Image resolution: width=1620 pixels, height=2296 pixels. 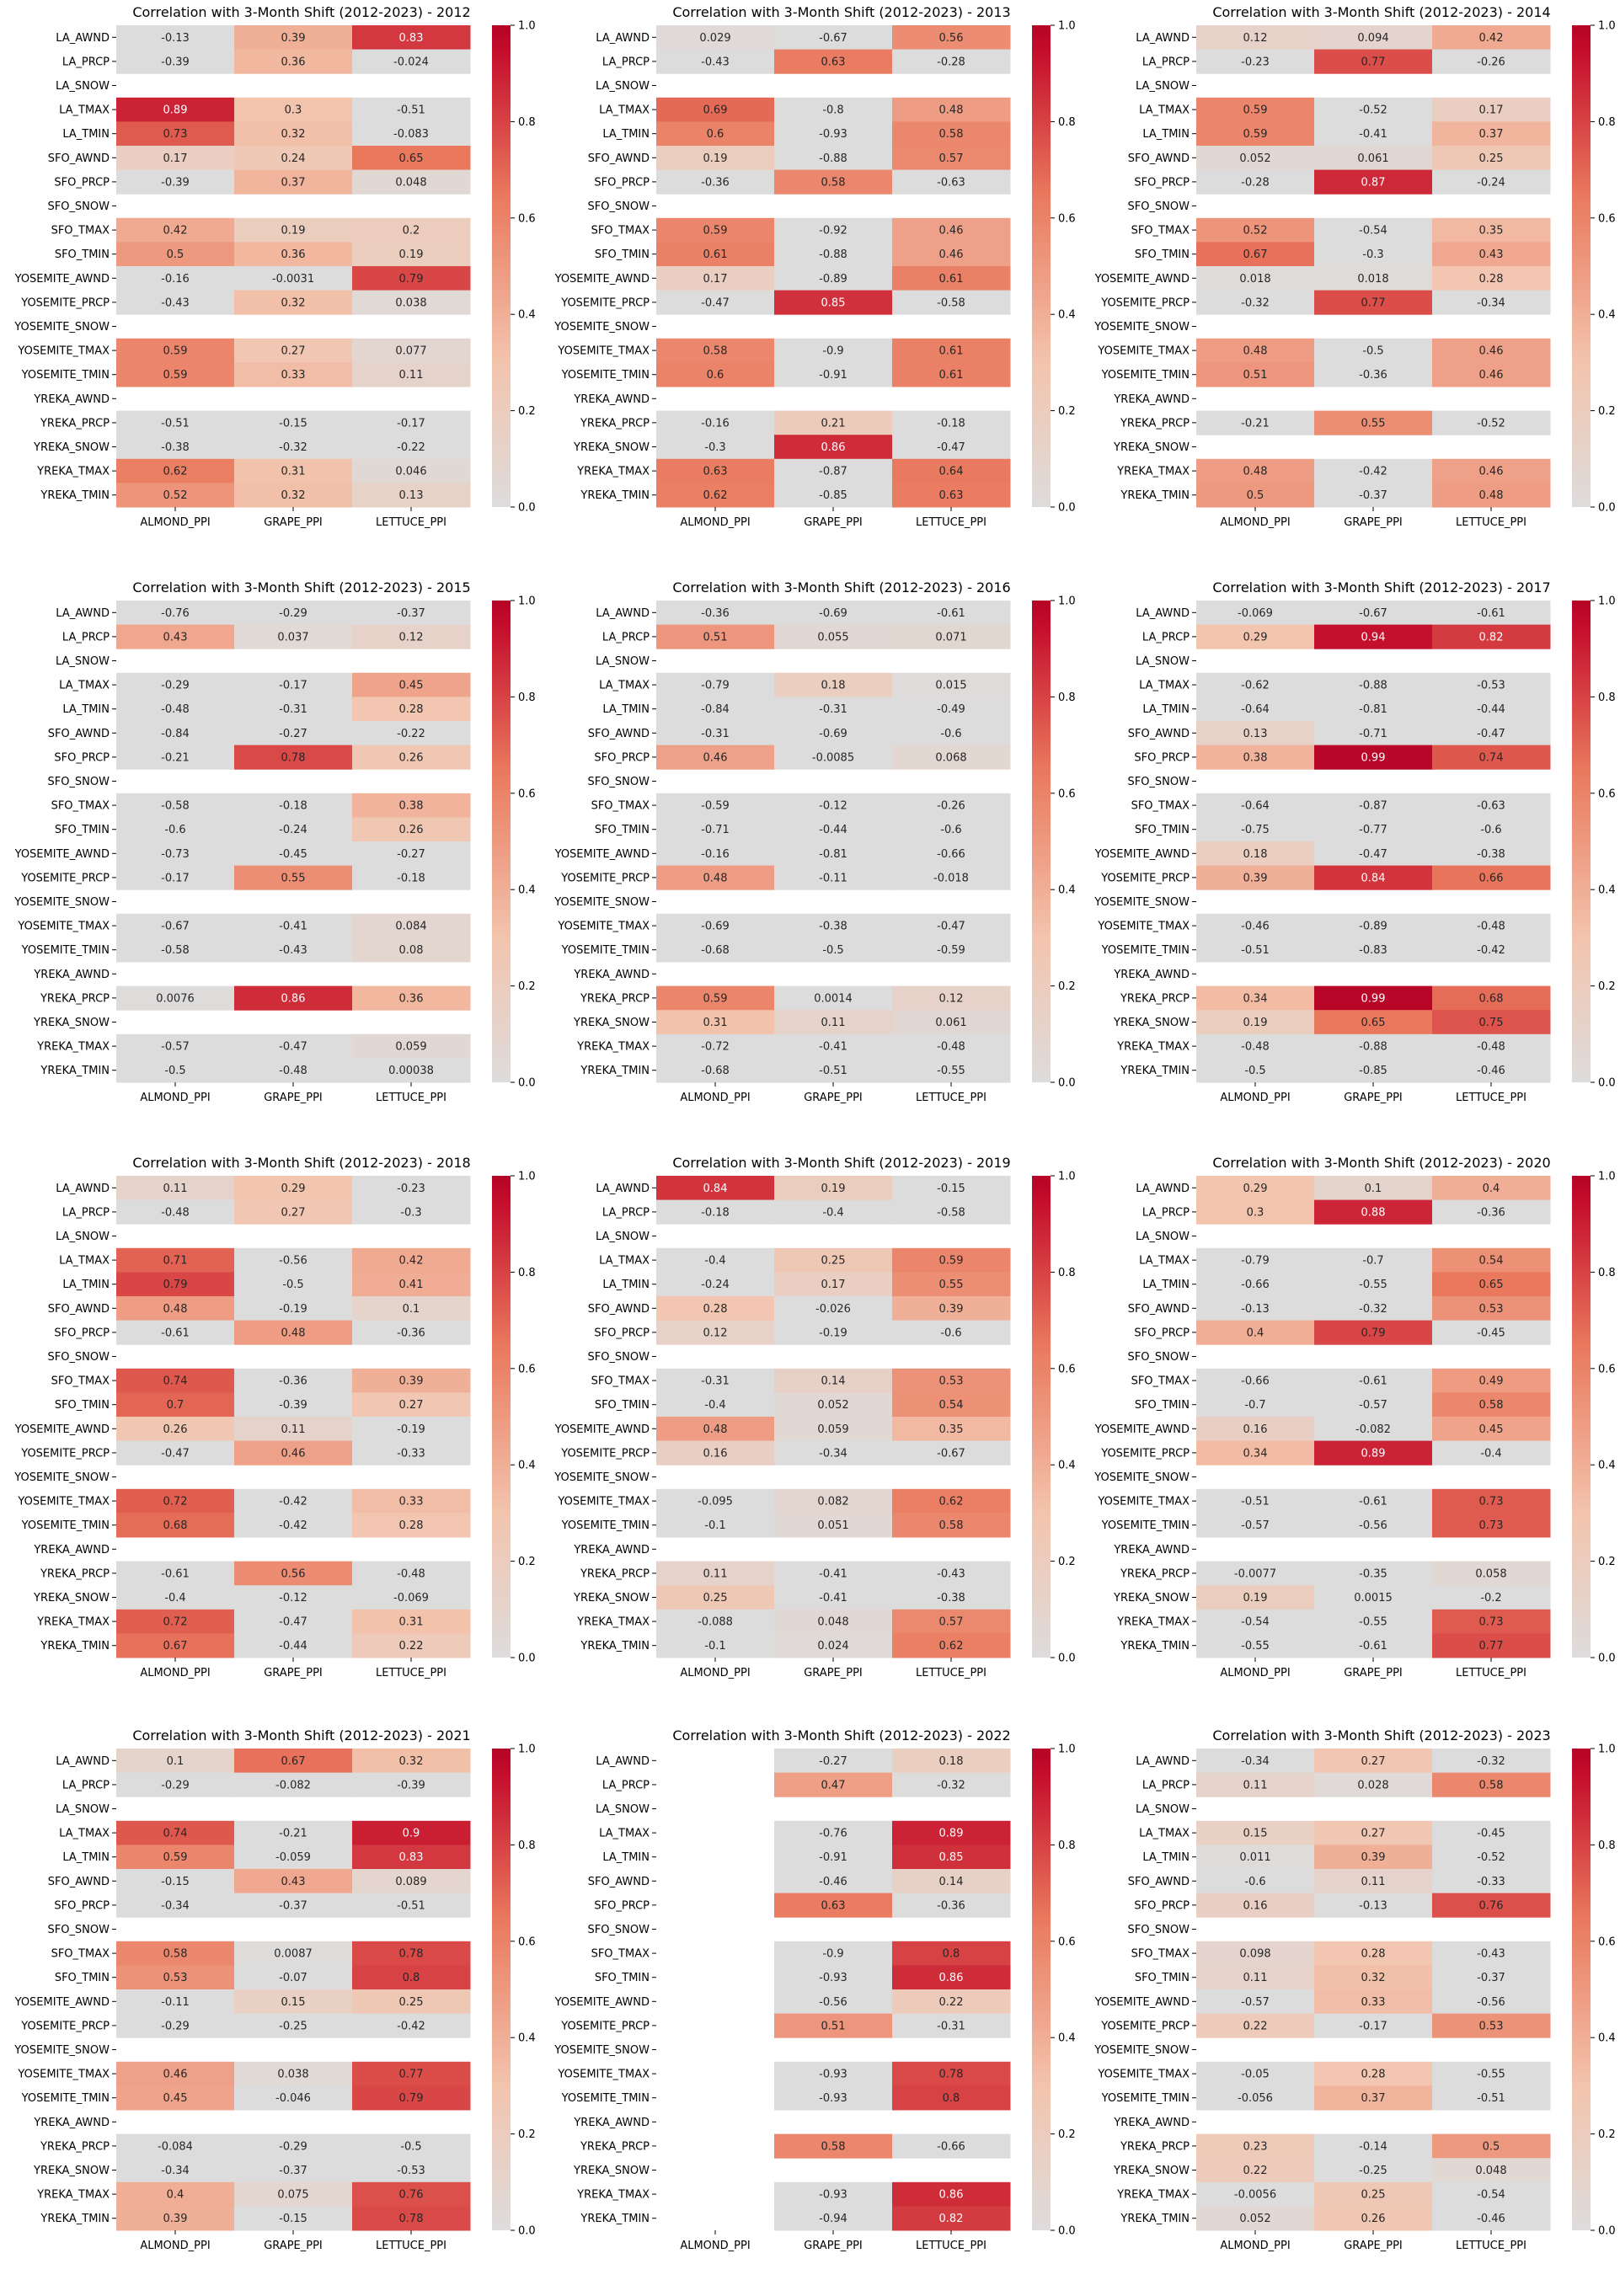 What do you see at coordinates (1067, 508) in the screenshot?
I see `colorbar-tick-label: 0.0` at bounding box center [1067, 508].